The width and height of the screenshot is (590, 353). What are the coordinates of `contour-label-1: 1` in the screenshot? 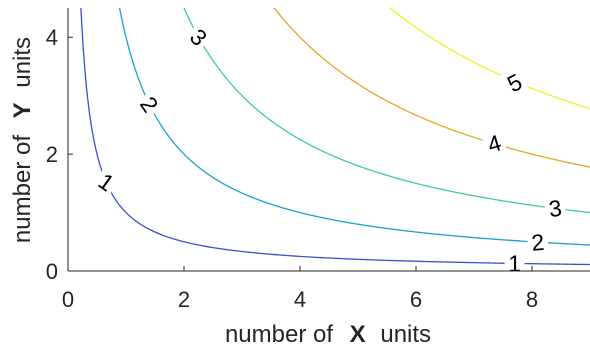 It's located at (514, 263).